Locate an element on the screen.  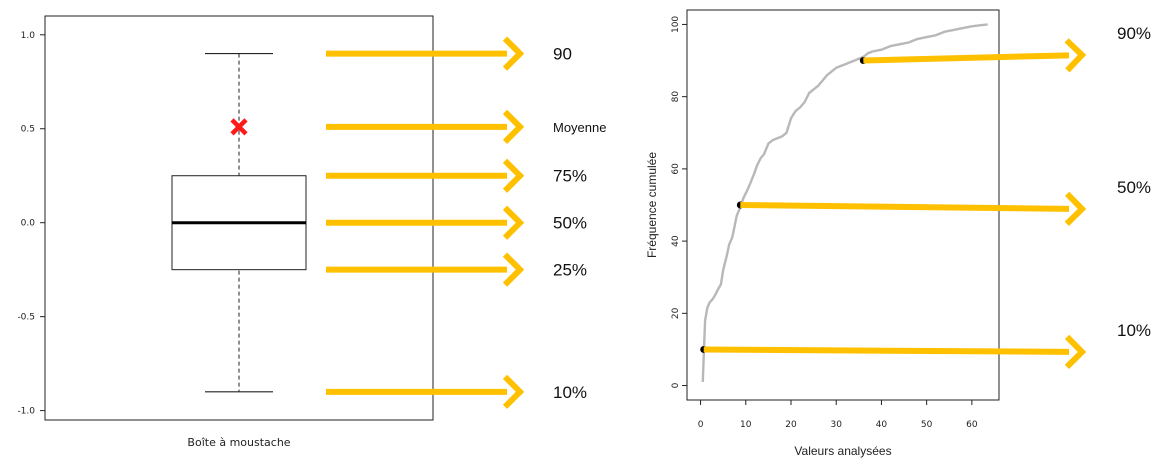
x-tick-label: 30 is located at coordinates (836, 425).